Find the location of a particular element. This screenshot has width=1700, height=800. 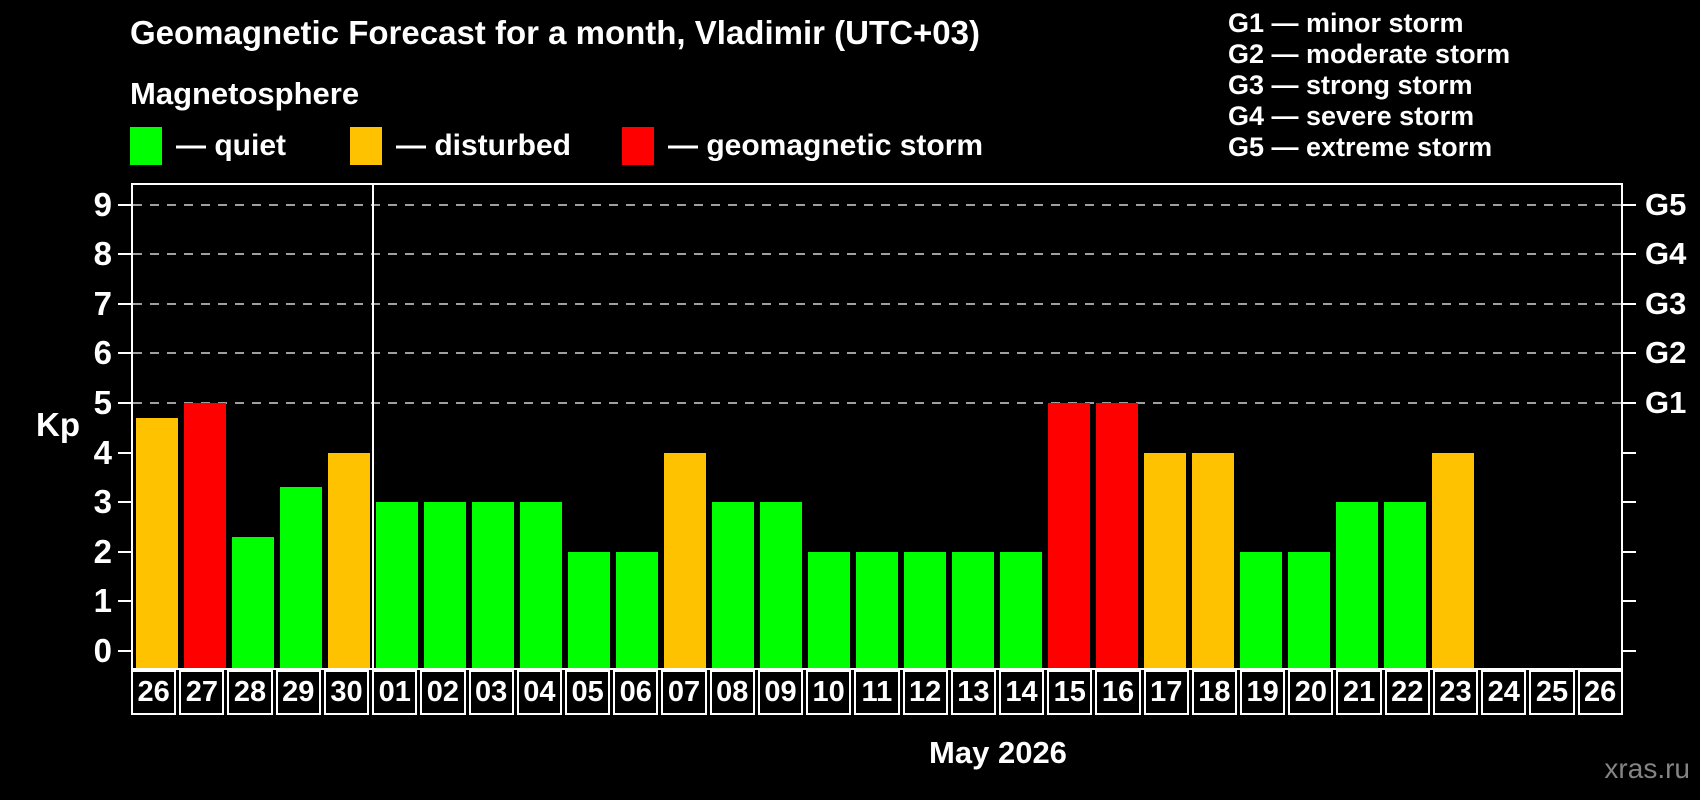

legend-item: — geomagnetic storm is located at coordinates (802, 146).